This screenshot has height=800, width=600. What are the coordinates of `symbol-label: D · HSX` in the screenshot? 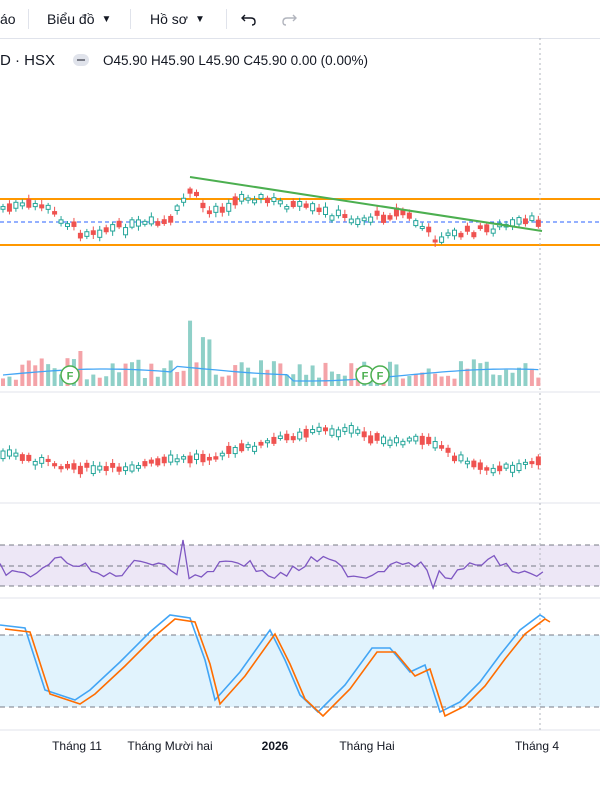 It's located at (28, 60).